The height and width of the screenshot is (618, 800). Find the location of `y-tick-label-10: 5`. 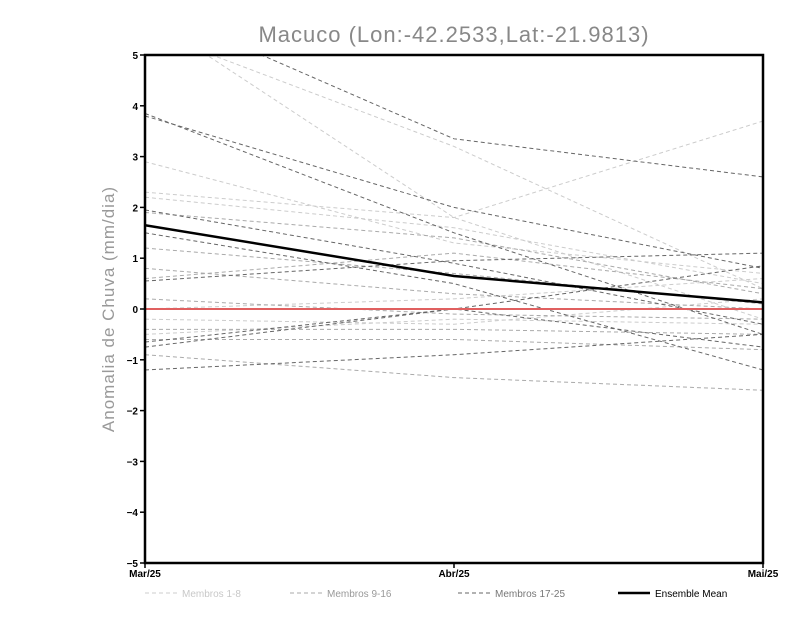

y-tick-label-10: 5 is located at coordinates (135, 56).